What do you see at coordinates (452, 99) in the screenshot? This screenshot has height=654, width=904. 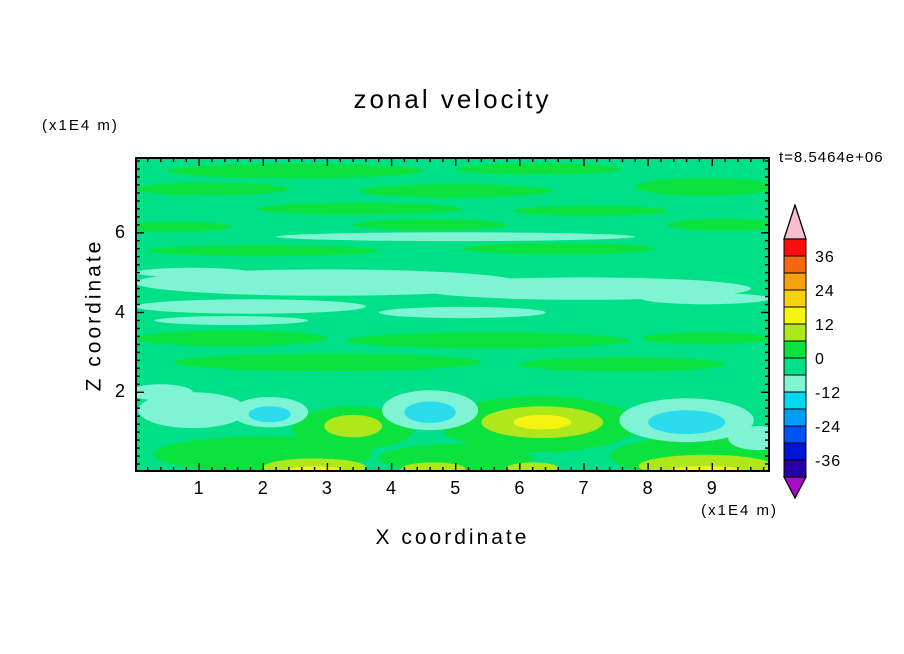 I see `plot-title: zonal velocity` at bounding box center [452, 99].